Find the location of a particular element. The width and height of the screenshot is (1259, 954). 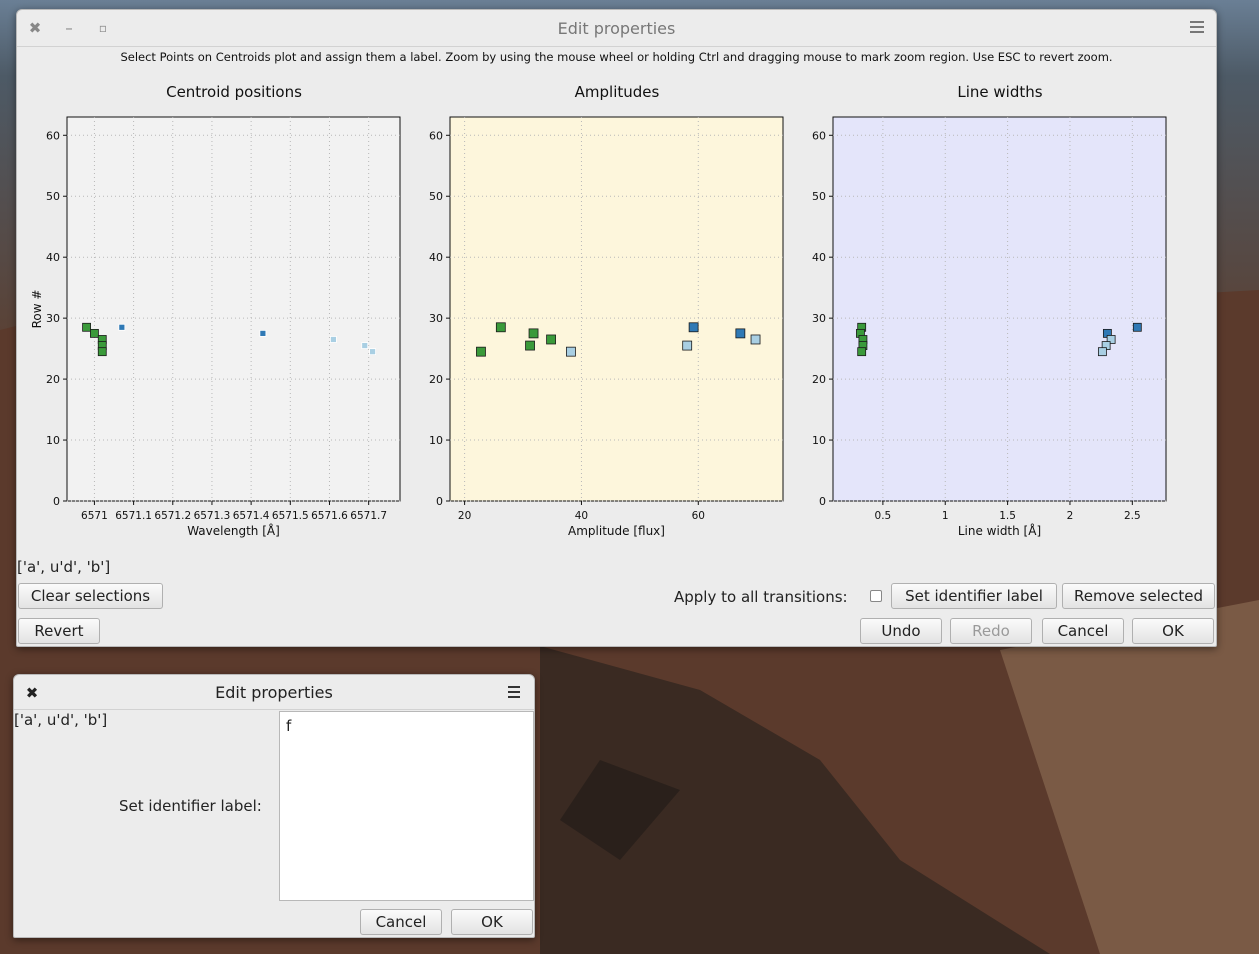

x-axis-label: Wavelength [Å] is located at coordinates (233, 530).